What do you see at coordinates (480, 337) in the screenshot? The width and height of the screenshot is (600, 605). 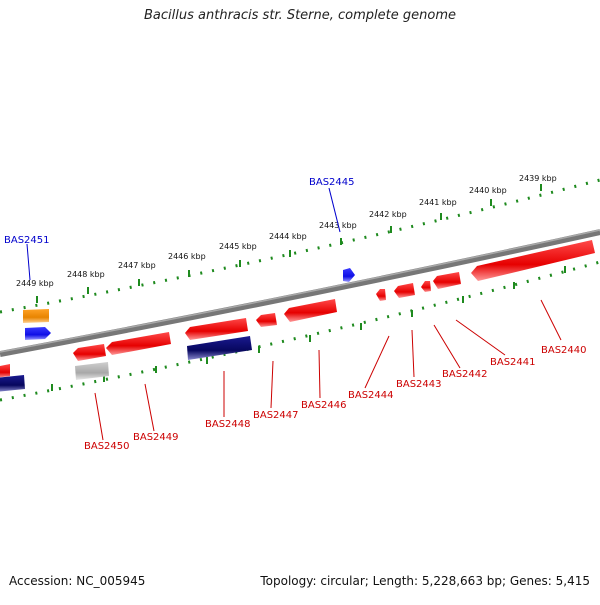 I see `callout-line-BAS2441` at bounding box center [480, 337].